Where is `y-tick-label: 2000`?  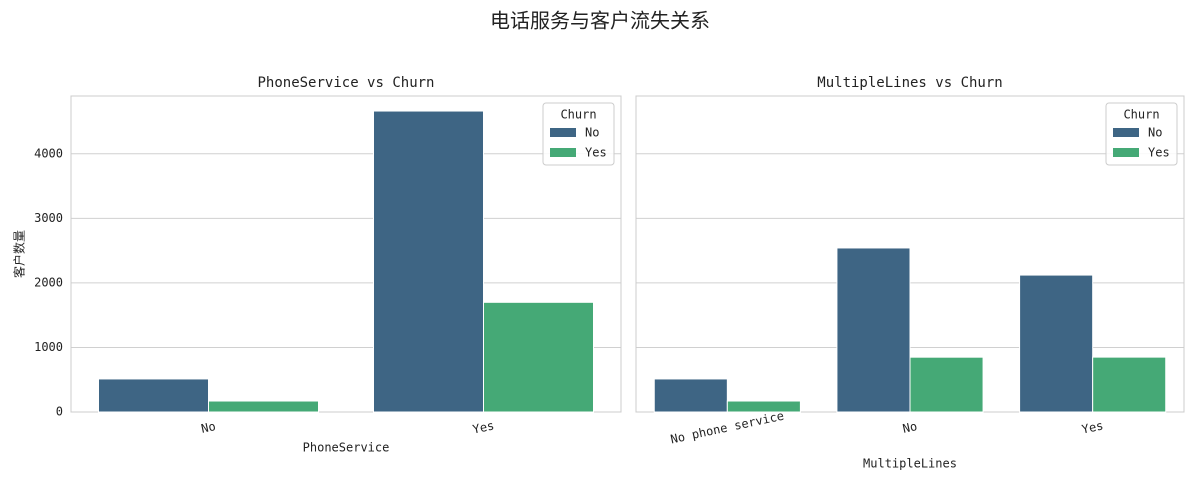 y-tick-label: 2000 is located at coordinates (48, 282).